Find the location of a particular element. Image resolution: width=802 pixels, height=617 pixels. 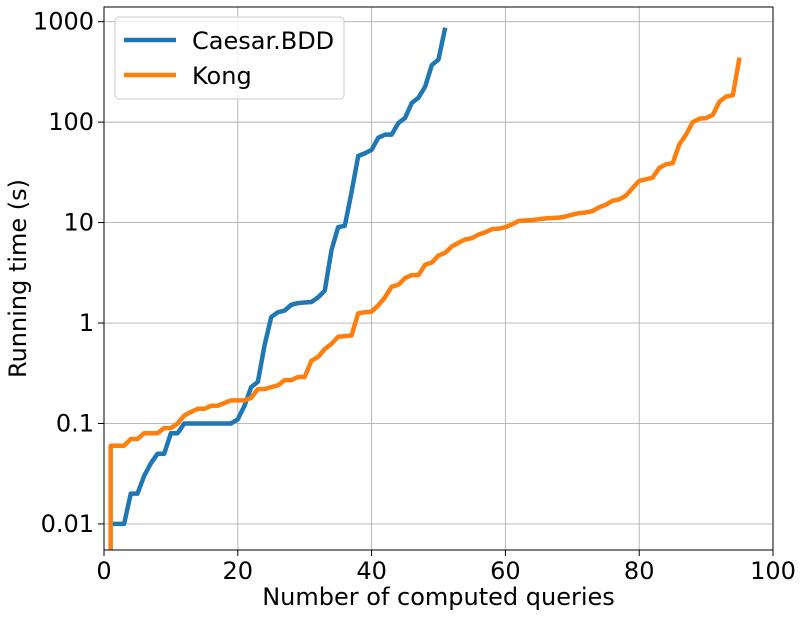

x-tick-label: 100 is located at coordinates (773, 571).